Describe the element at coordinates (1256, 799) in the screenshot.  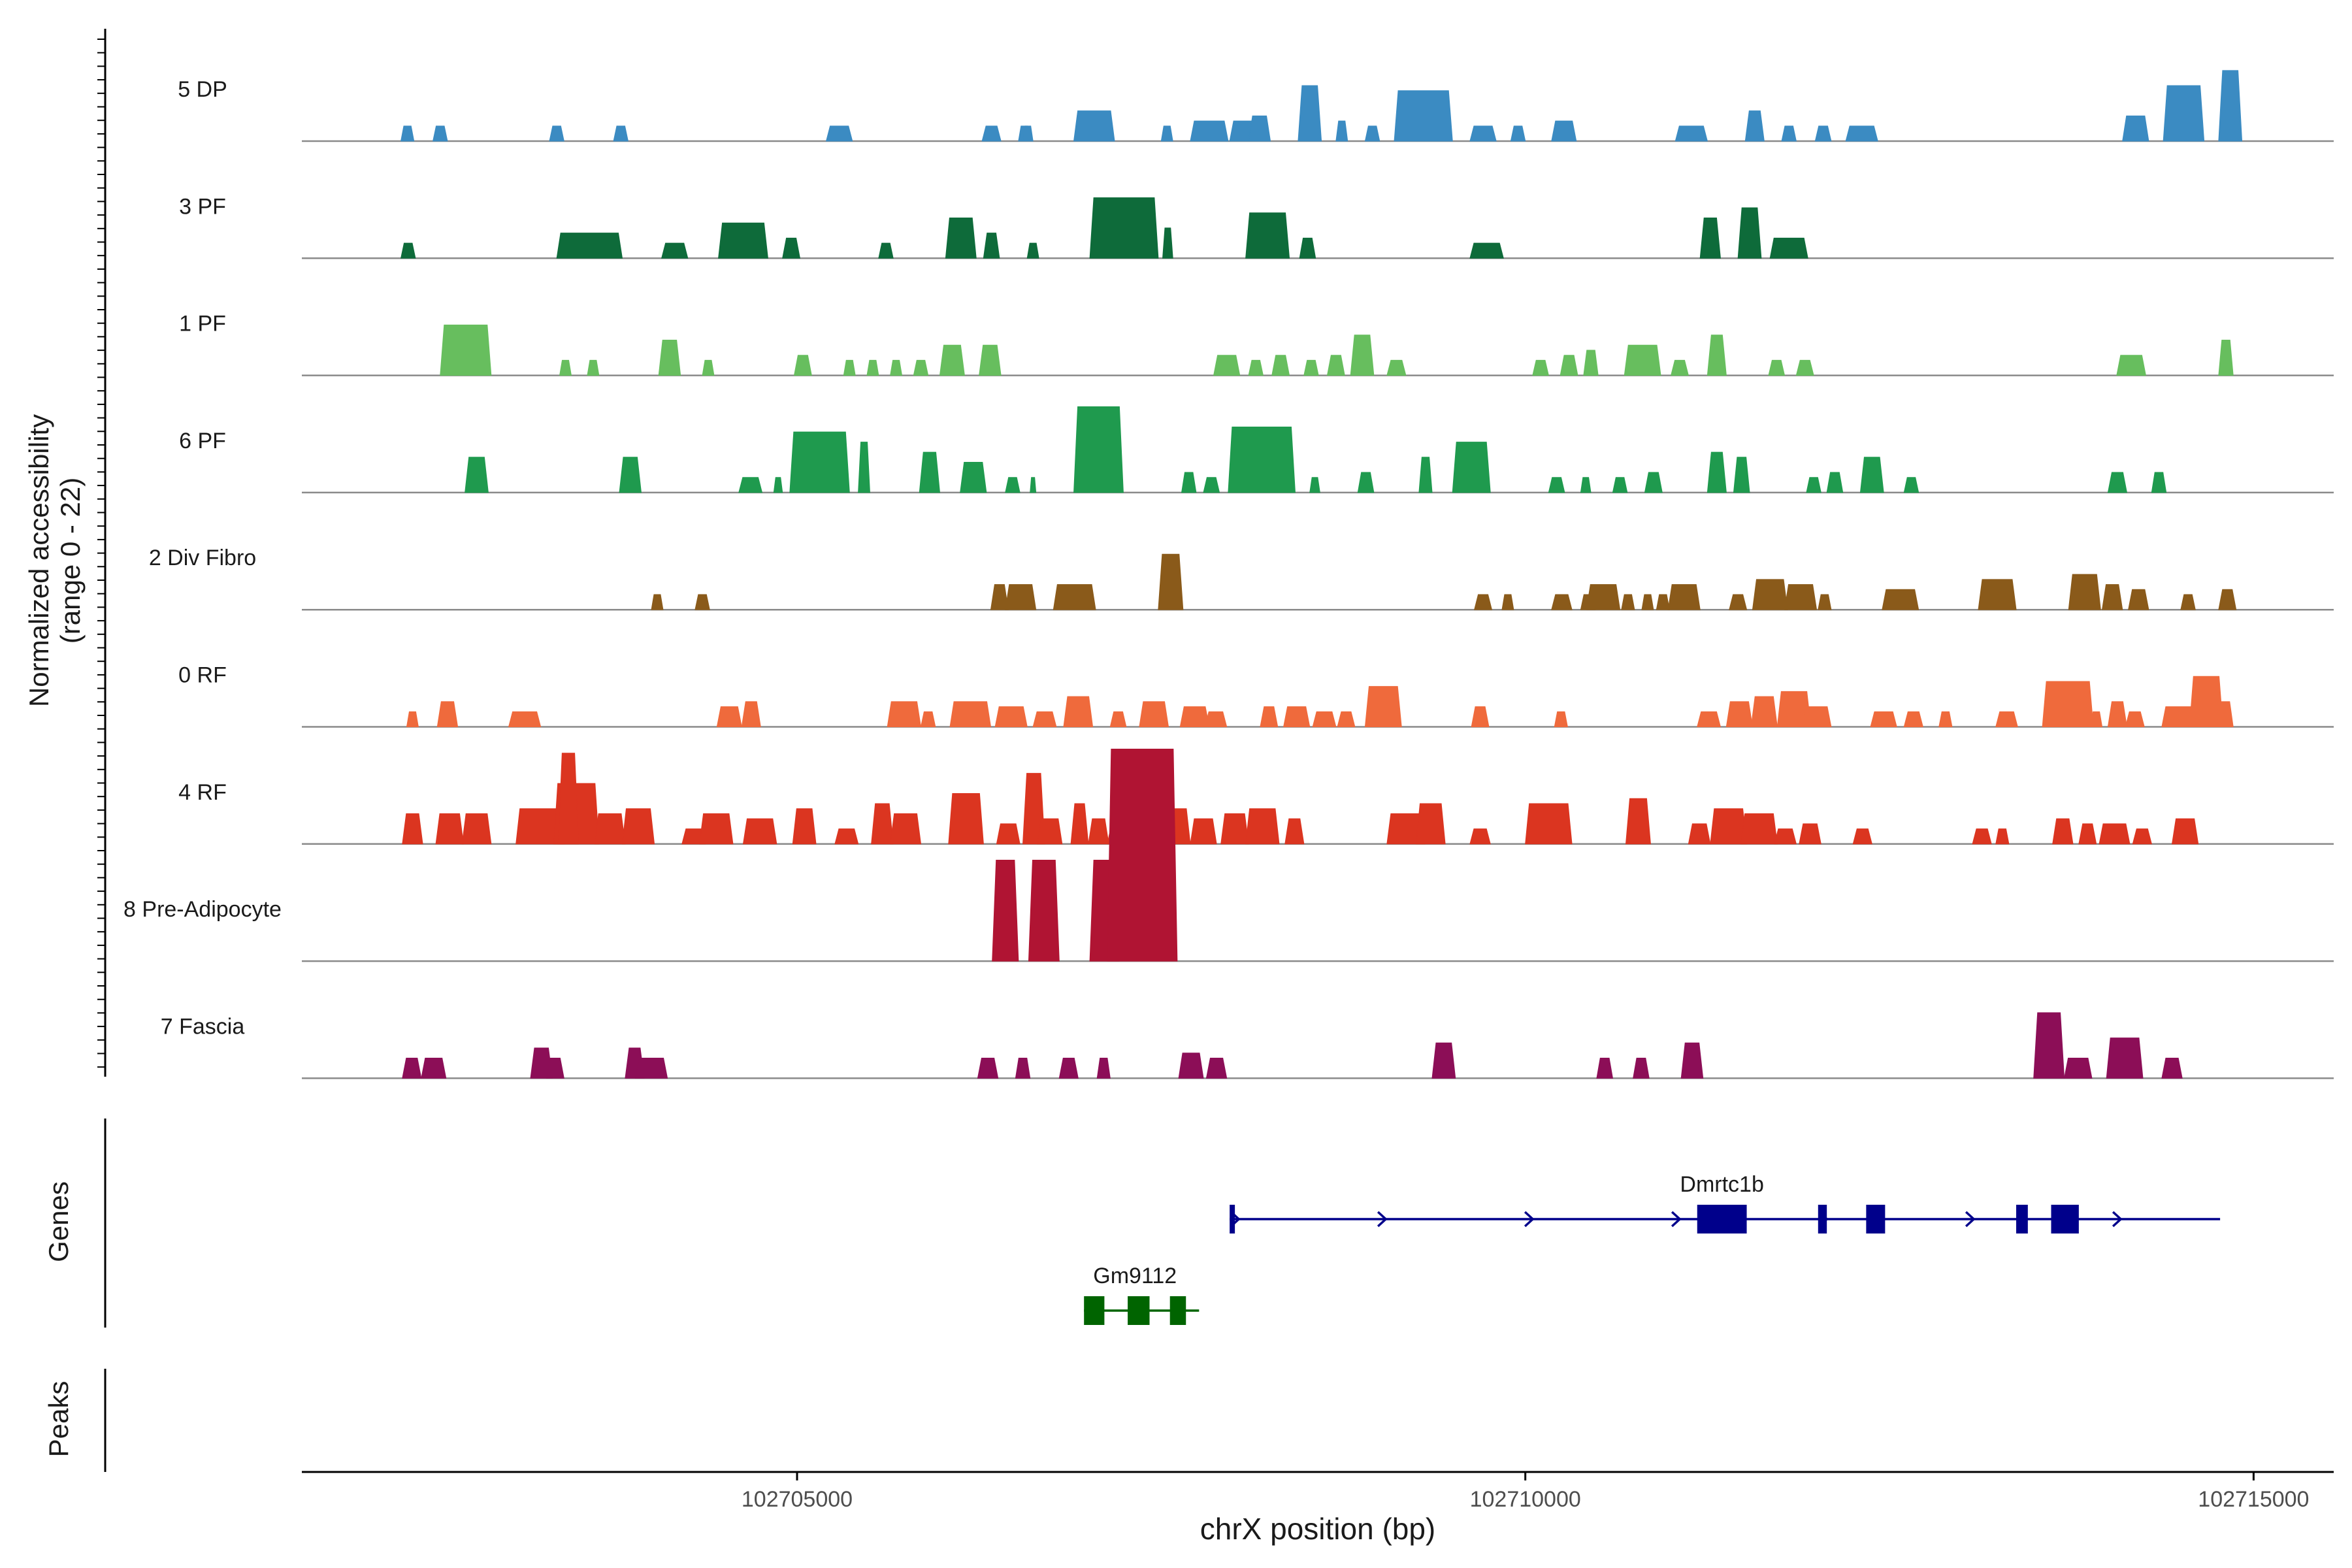
I see `track: 4 RF` at that location.